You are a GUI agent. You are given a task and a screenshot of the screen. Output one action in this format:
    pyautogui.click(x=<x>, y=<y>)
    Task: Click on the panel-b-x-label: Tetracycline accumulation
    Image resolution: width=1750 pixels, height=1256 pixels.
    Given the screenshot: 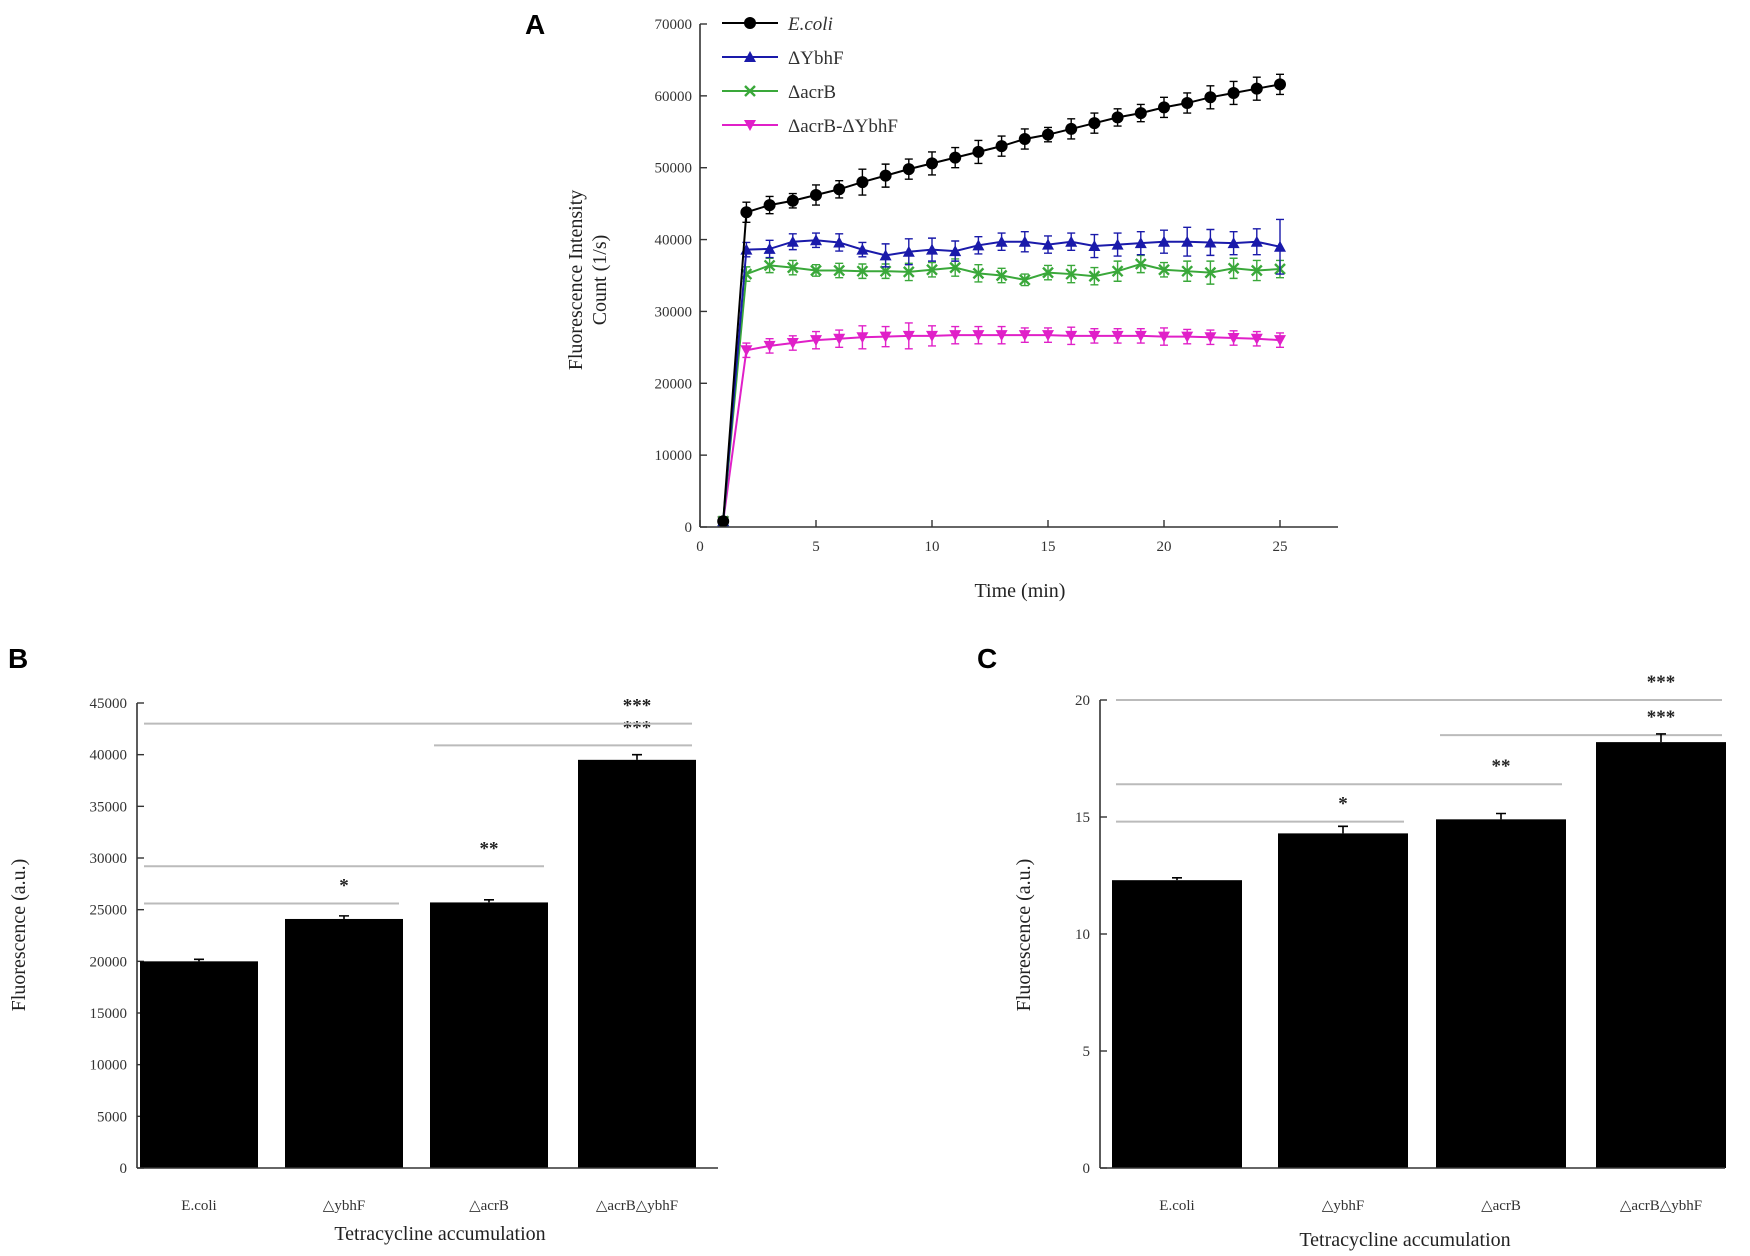 What is the action you would take?
    pyautogui.click(x=439, y=1234)
    